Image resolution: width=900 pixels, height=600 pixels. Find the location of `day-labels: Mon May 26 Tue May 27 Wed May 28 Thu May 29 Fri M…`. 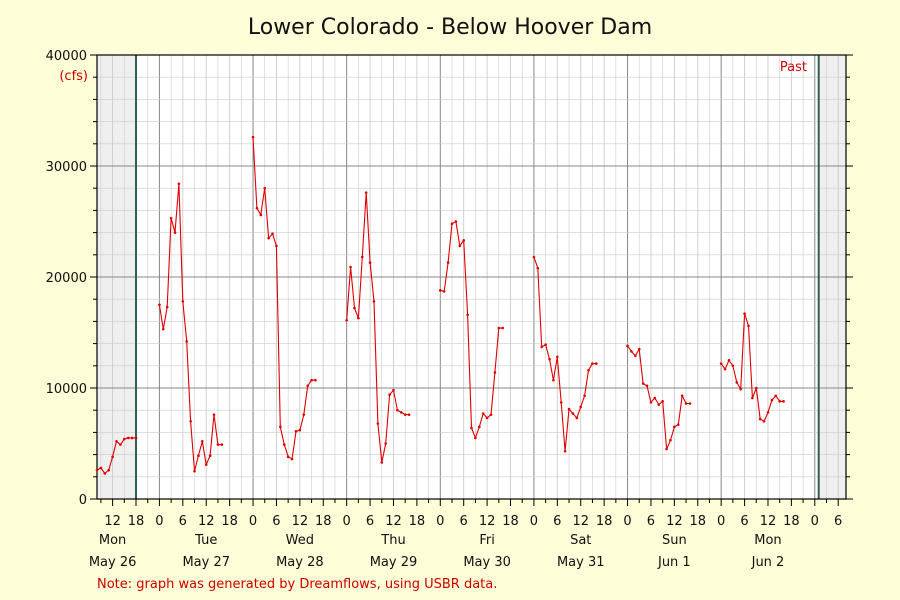

day-labels: Mon May 26 Tue May 27 Wed May 28 Thu May 29 Fri M… is located at coordinates (437, 551).